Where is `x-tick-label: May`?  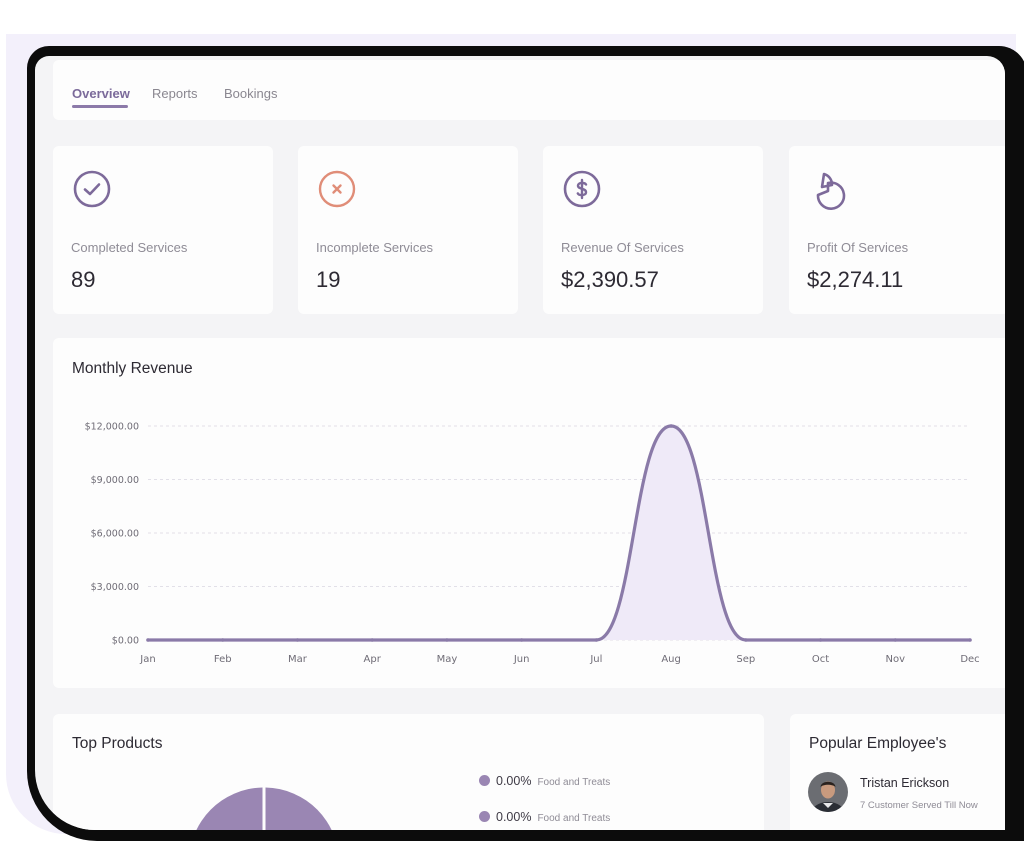 x-tick-label: May is located at coordinates (447, 659).